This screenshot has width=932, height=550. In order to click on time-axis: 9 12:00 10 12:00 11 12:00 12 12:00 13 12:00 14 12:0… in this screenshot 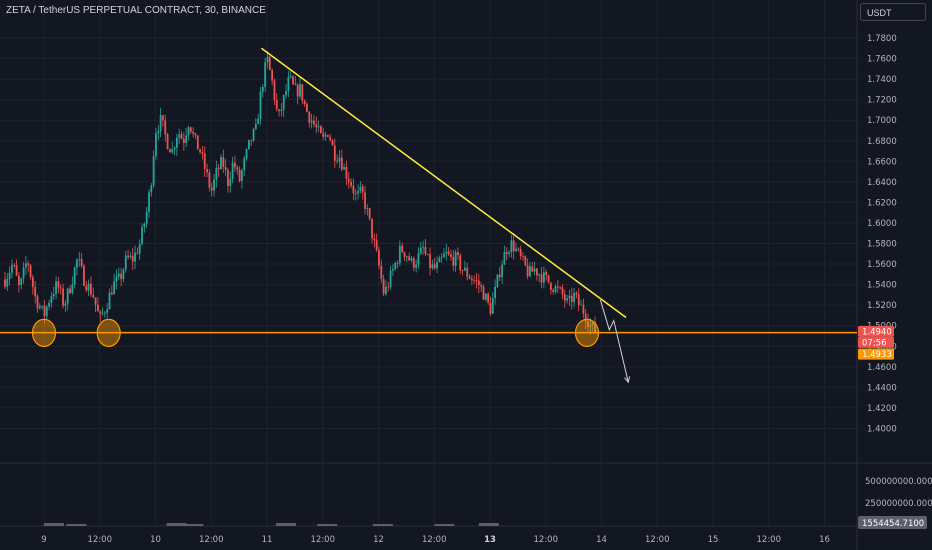, I will do `click(435, 540)`.